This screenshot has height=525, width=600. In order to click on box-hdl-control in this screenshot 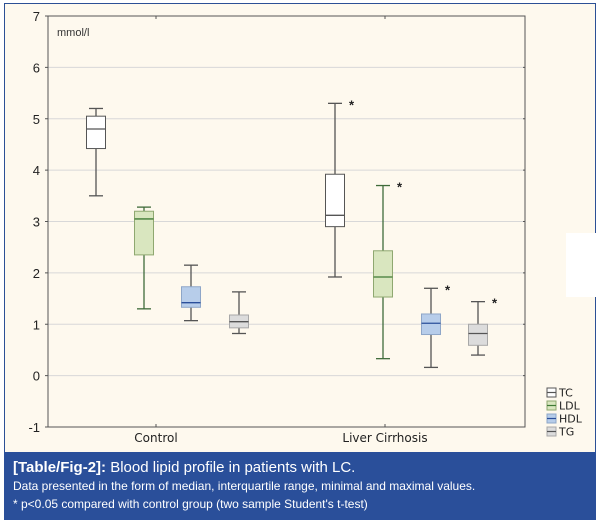, I will do `click(191, 293)`.